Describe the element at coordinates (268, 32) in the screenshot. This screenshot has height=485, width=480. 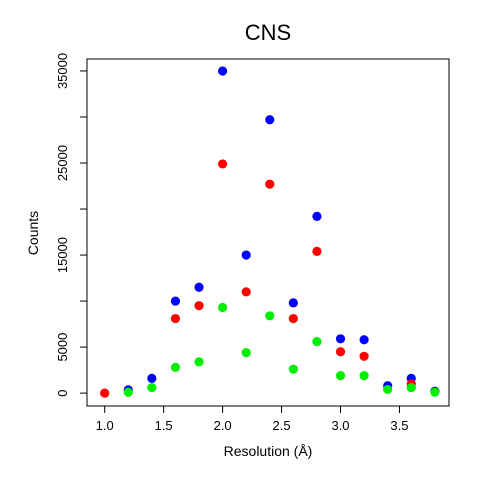
I see `chart-title: CNS` at that location.